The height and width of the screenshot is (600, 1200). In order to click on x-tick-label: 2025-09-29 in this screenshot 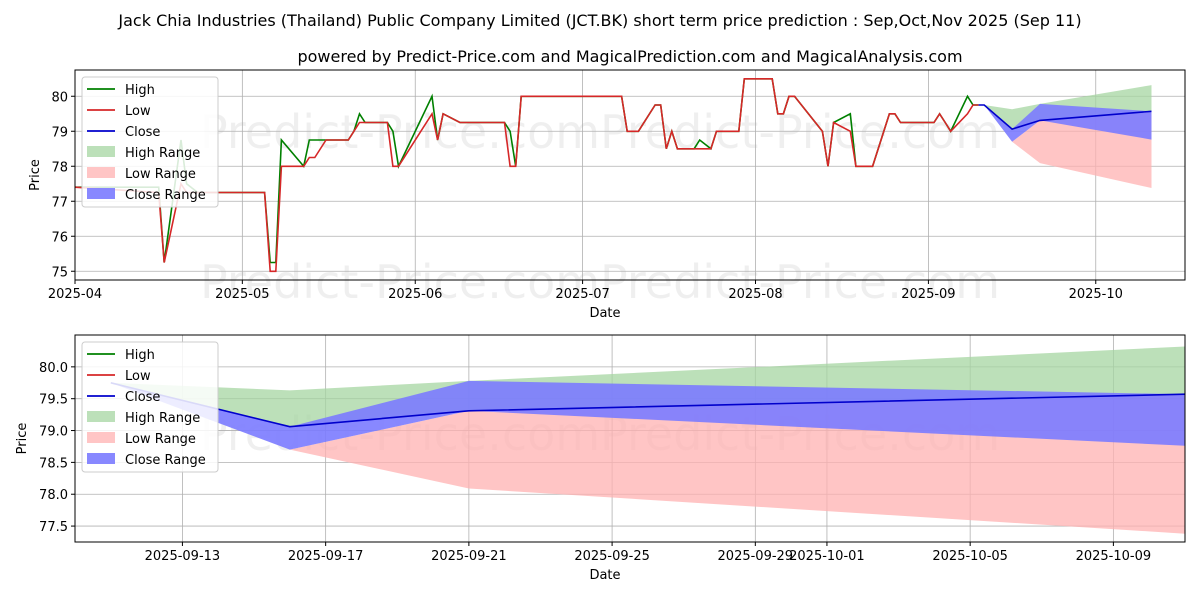, I will do `click(756, 556)`.